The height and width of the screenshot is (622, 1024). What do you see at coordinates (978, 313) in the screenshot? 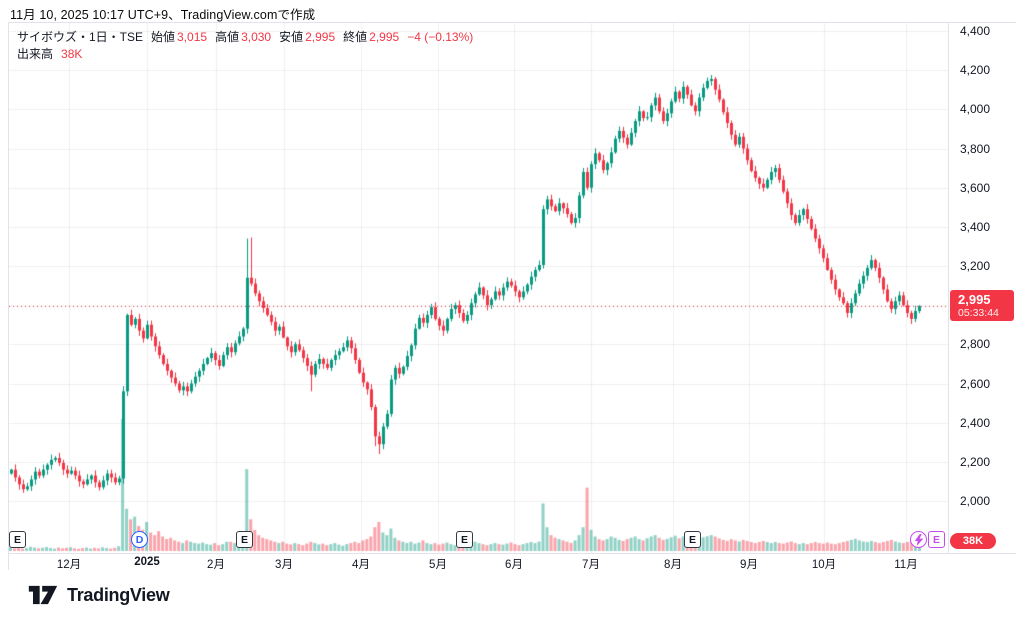
I see `session-countdown: 05:33:44` at bounding box center [978, 313].